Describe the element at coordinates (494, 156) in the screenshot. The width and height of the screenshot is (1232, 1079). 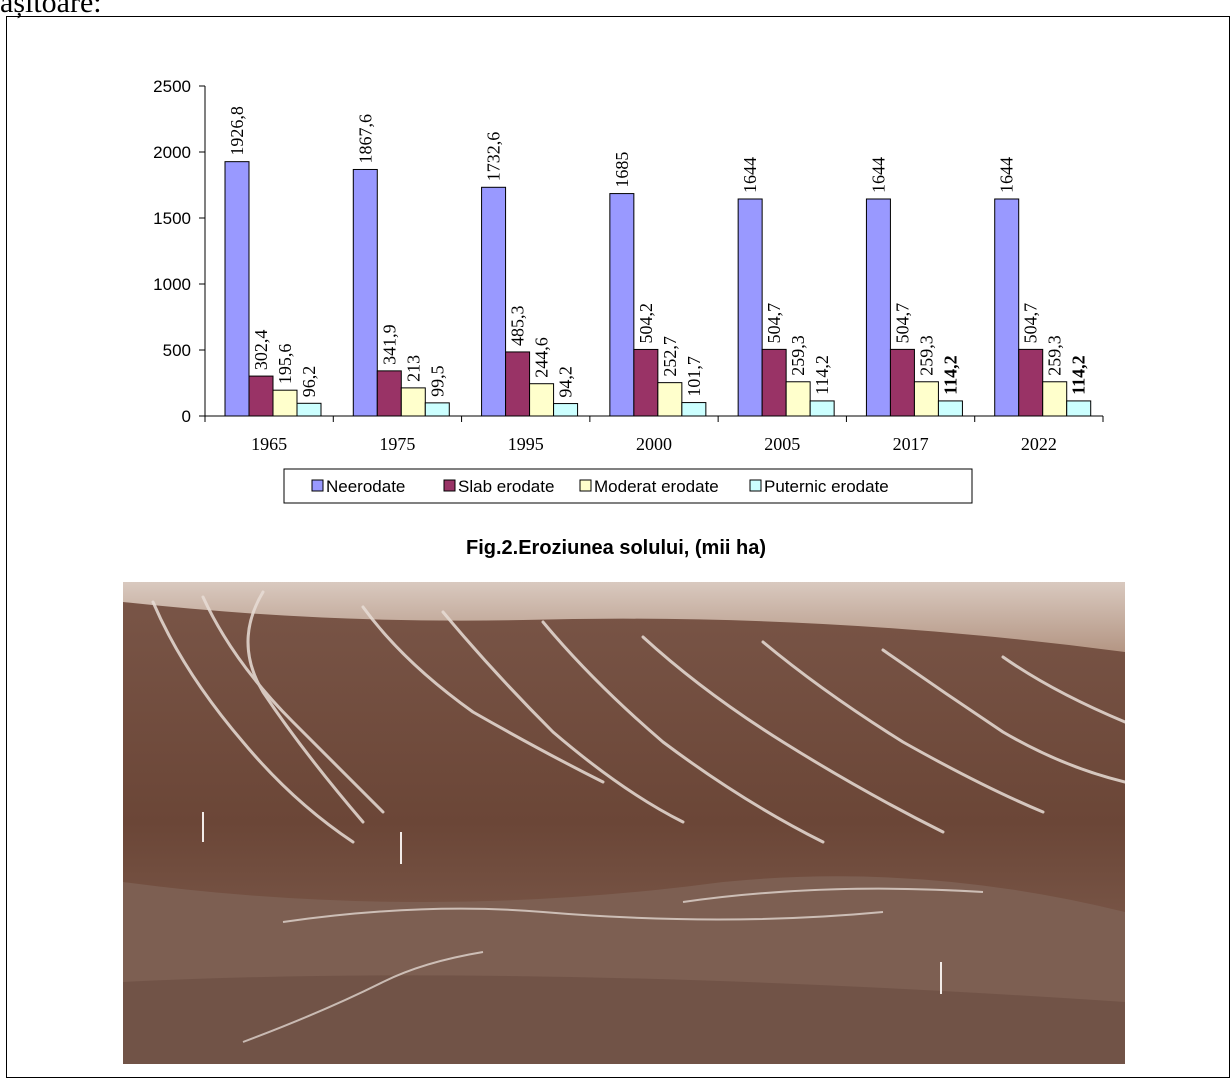
I see `data-label: 1732,6` at that location.